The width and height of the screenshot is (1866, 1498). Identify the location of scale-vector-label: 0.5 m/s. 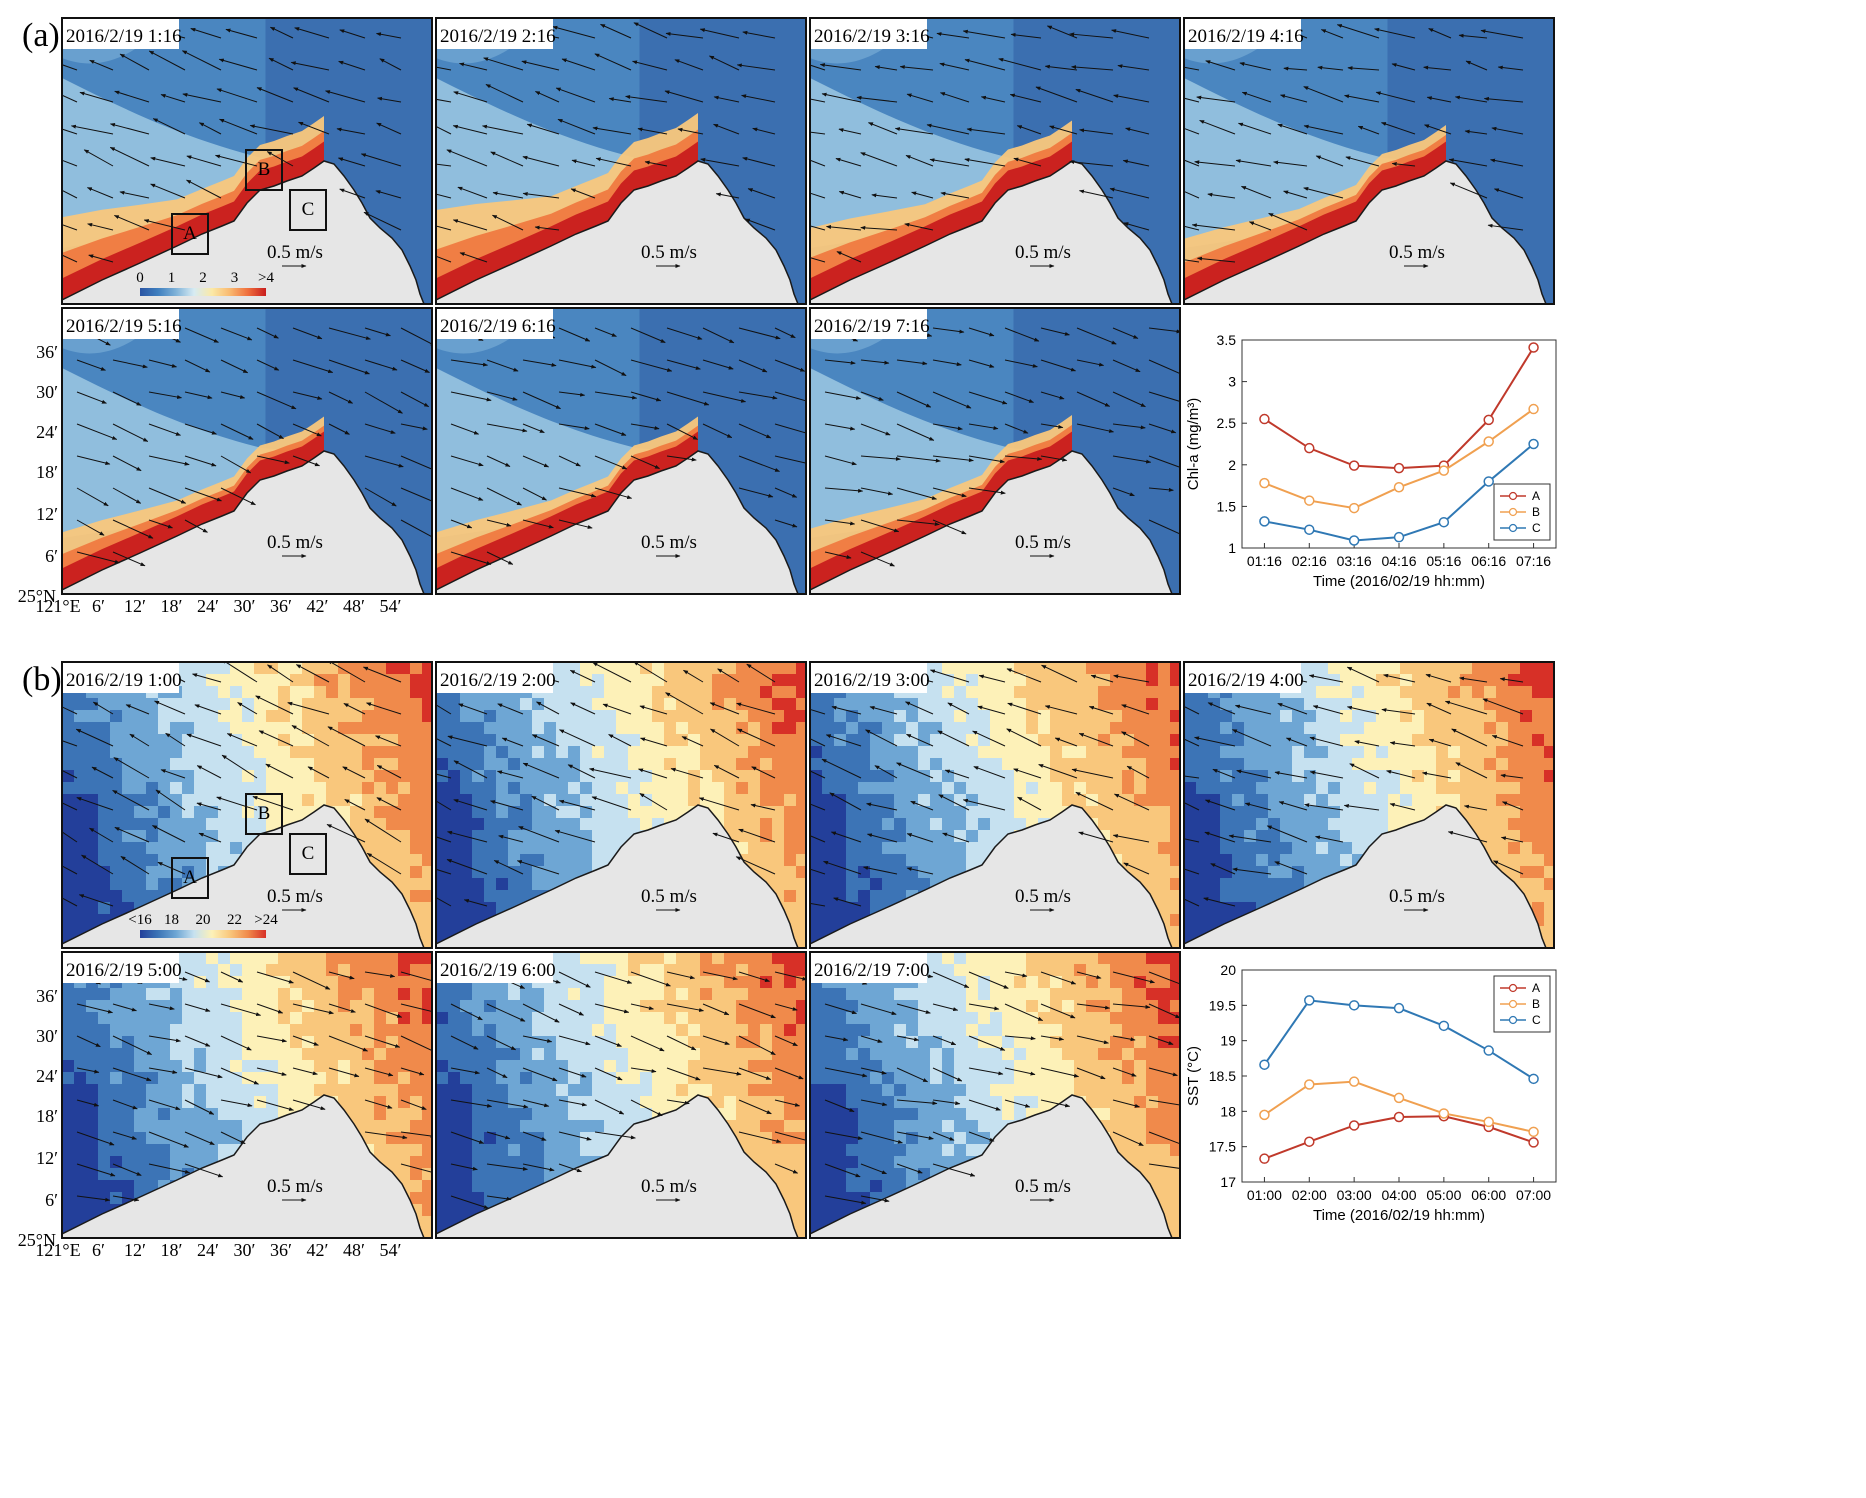
(1417, 896).